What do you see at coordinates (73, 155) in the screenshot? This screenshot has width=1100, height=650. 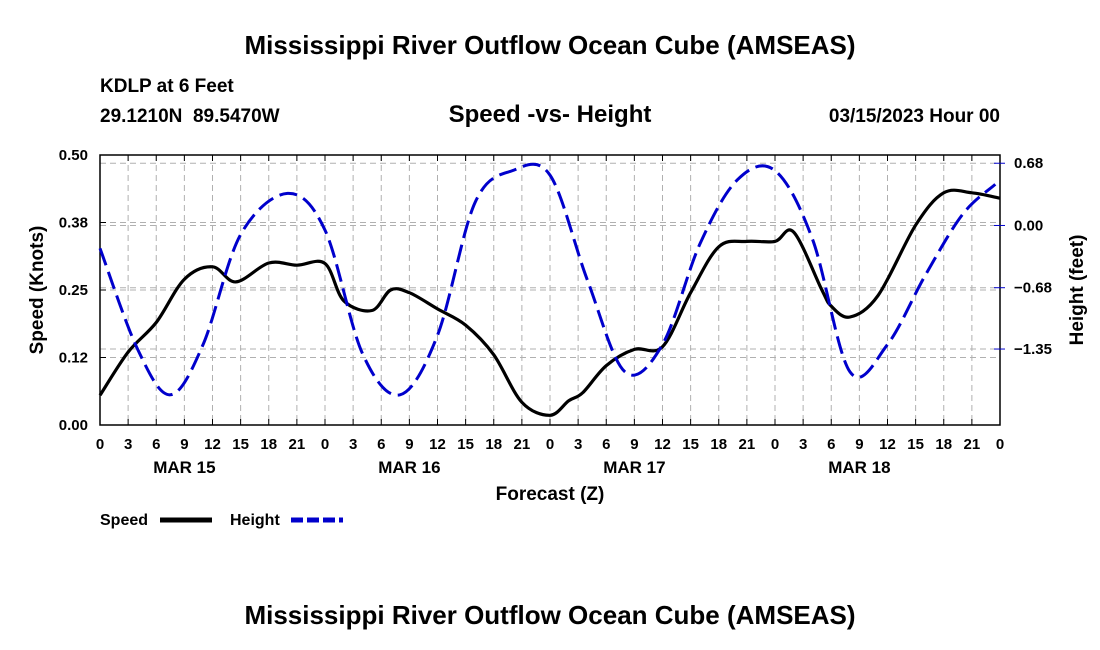 I see `y-tick-label: 0.50` at bounding box center [73, 155].